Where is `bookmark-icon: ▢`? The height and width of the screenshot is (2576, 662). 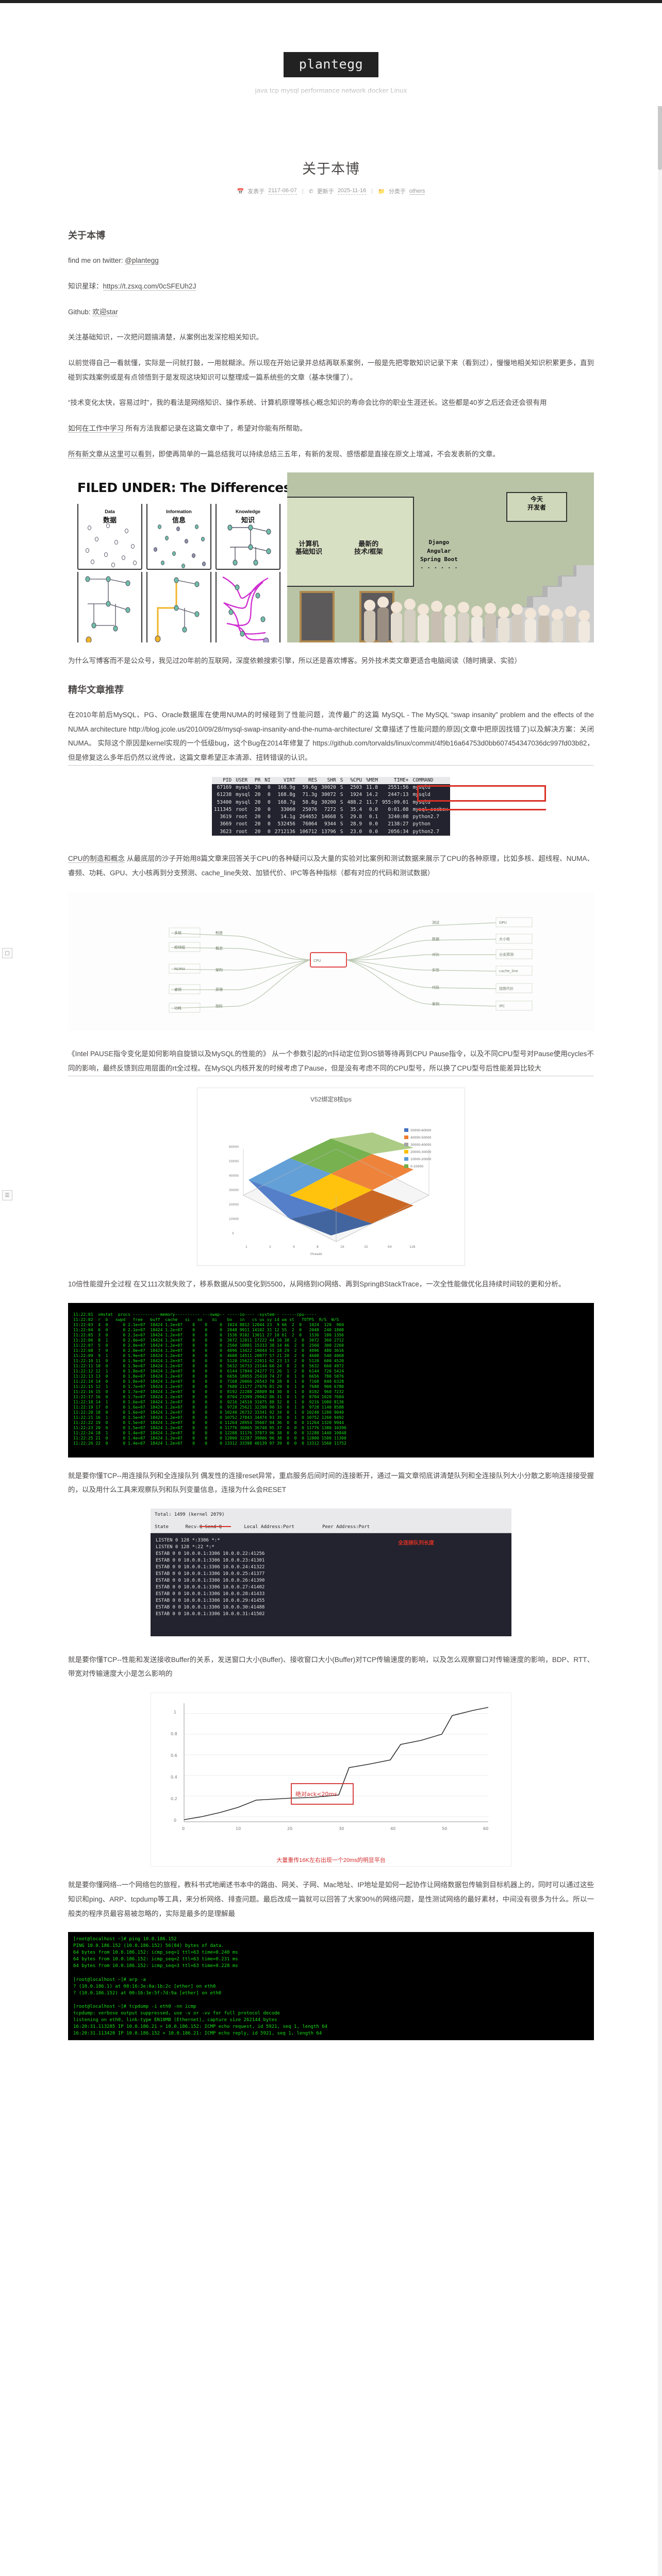 bookmark-icon: ▢ is located at coordinates (7, 953).